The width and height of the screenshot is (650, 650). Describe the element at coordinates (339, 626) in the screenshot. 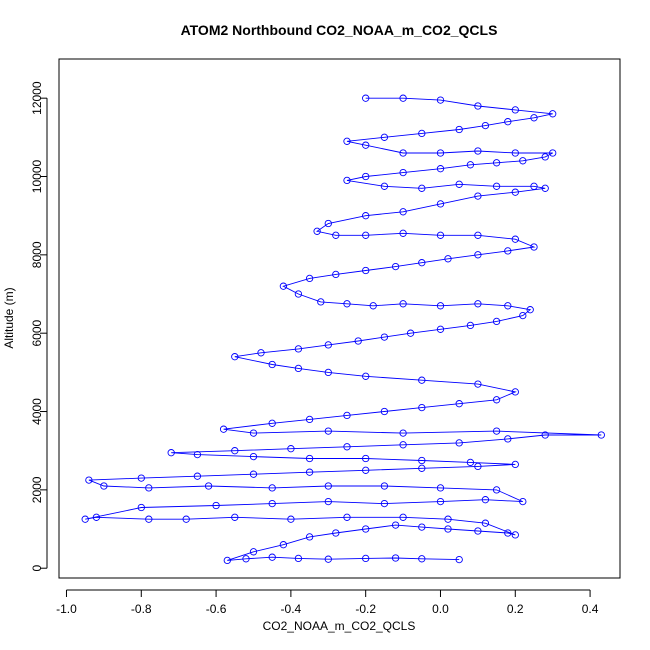

I see `x-axis-label: CO2_NOAA_m_CO2_QCLS` at that location.